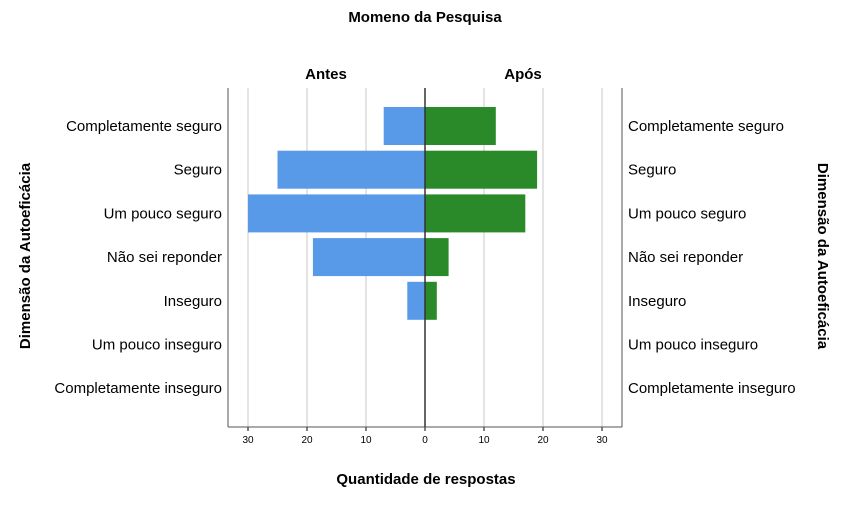 This screenshot has width=850, height=525. I want to click on bar-layer, so click(393, 213).